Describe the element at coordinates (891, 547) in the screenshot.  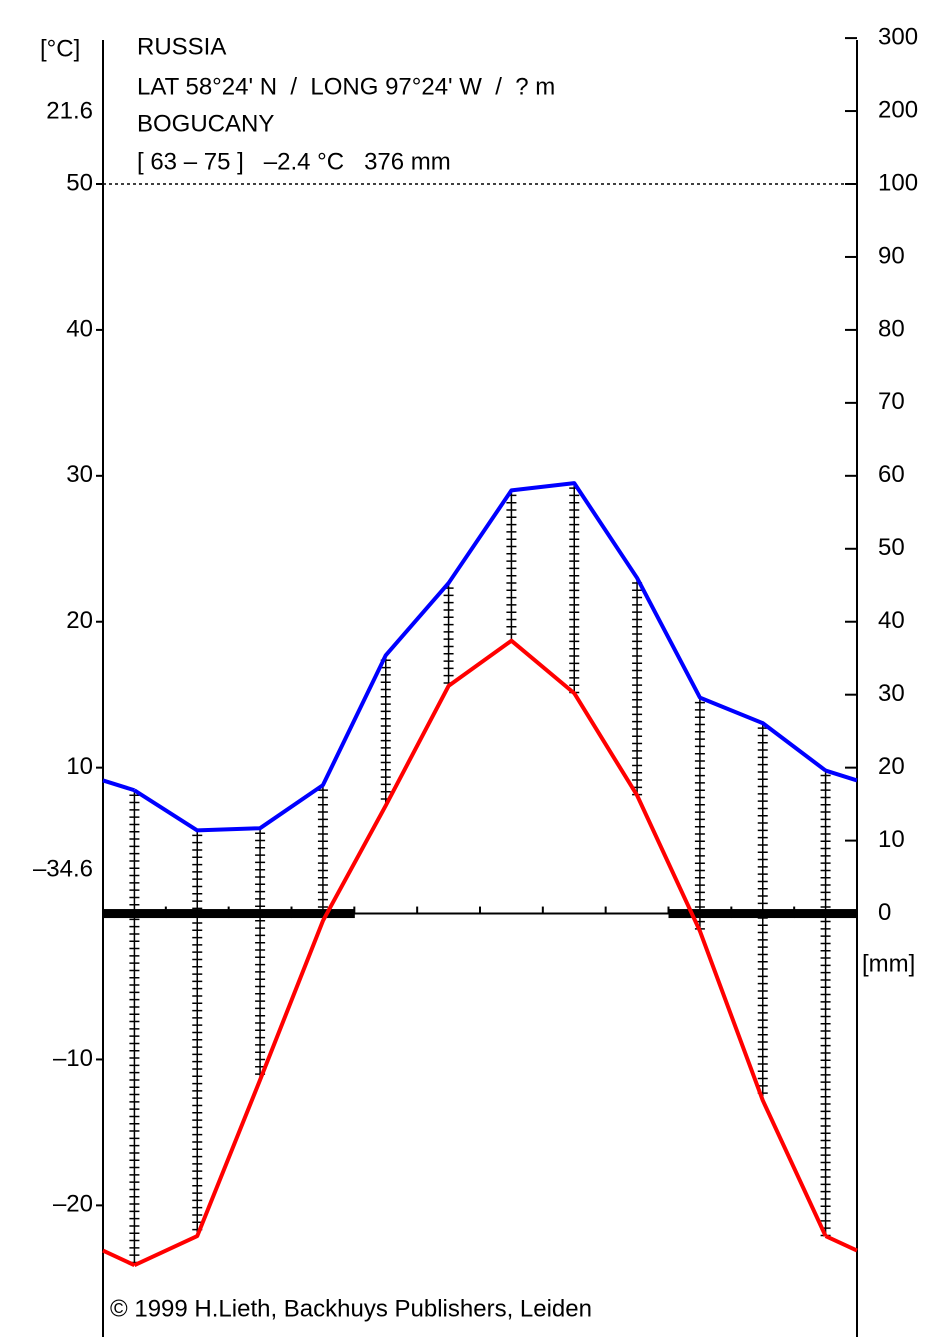
I see `y2-tick-label: 50` at that location.